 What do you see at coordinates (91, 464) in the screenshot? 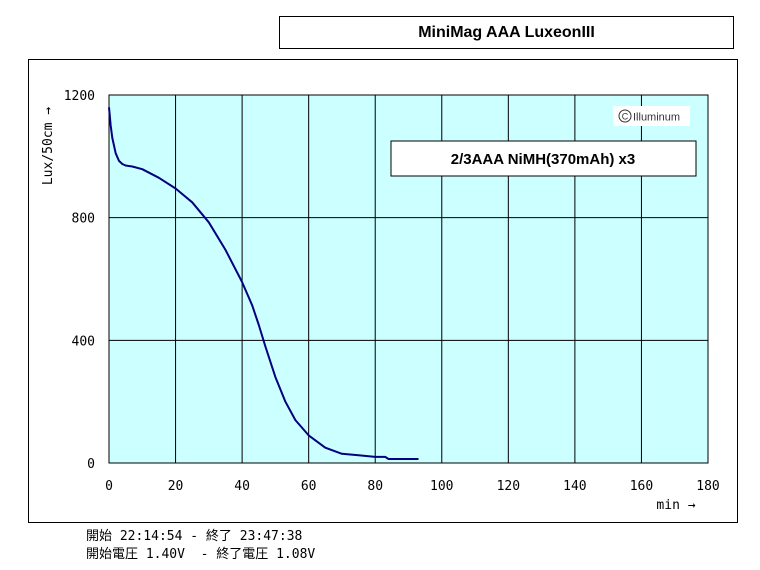
I see `y-tick-label: 0` at bounding box center [91, 464].